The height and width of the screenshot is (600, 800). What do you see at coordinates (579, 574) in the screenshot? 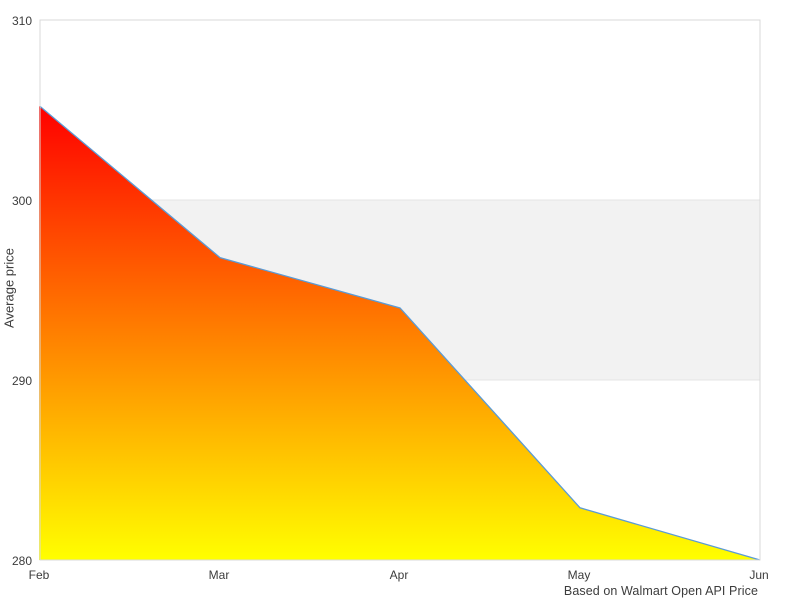
I see `x-tick-label: May` at bounding box center [579, 574].